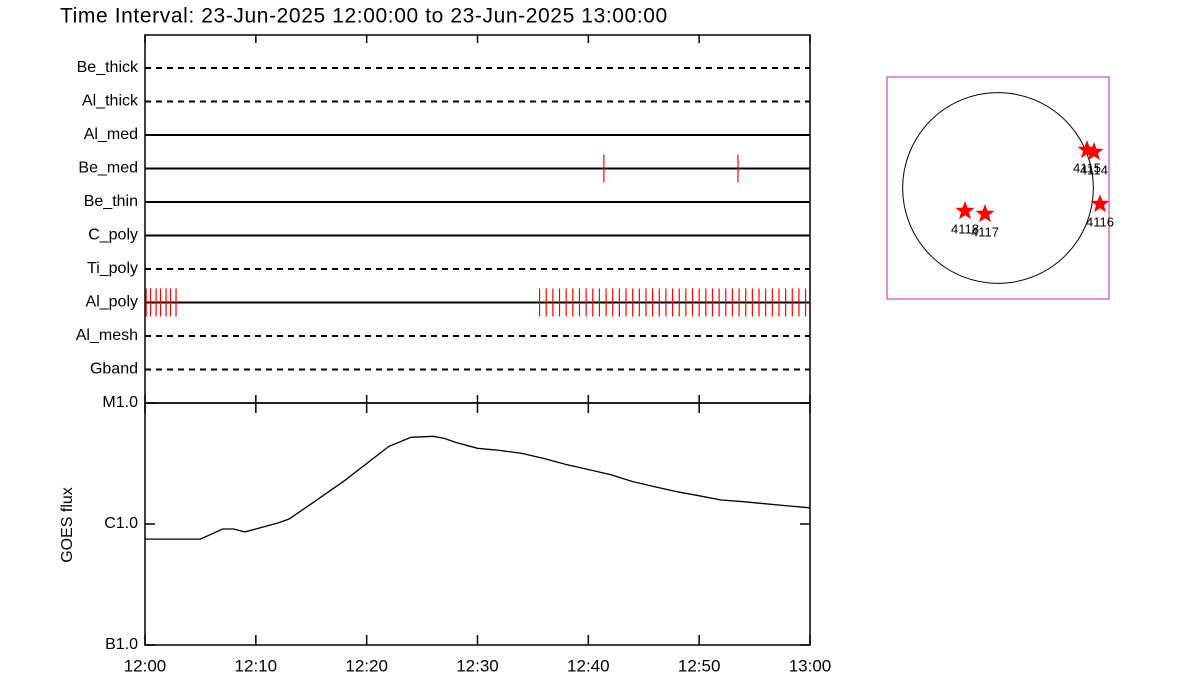 This screenshot has height=700, width=1200. I want to click on x-tick-label: 12:00, so click(145, 665).